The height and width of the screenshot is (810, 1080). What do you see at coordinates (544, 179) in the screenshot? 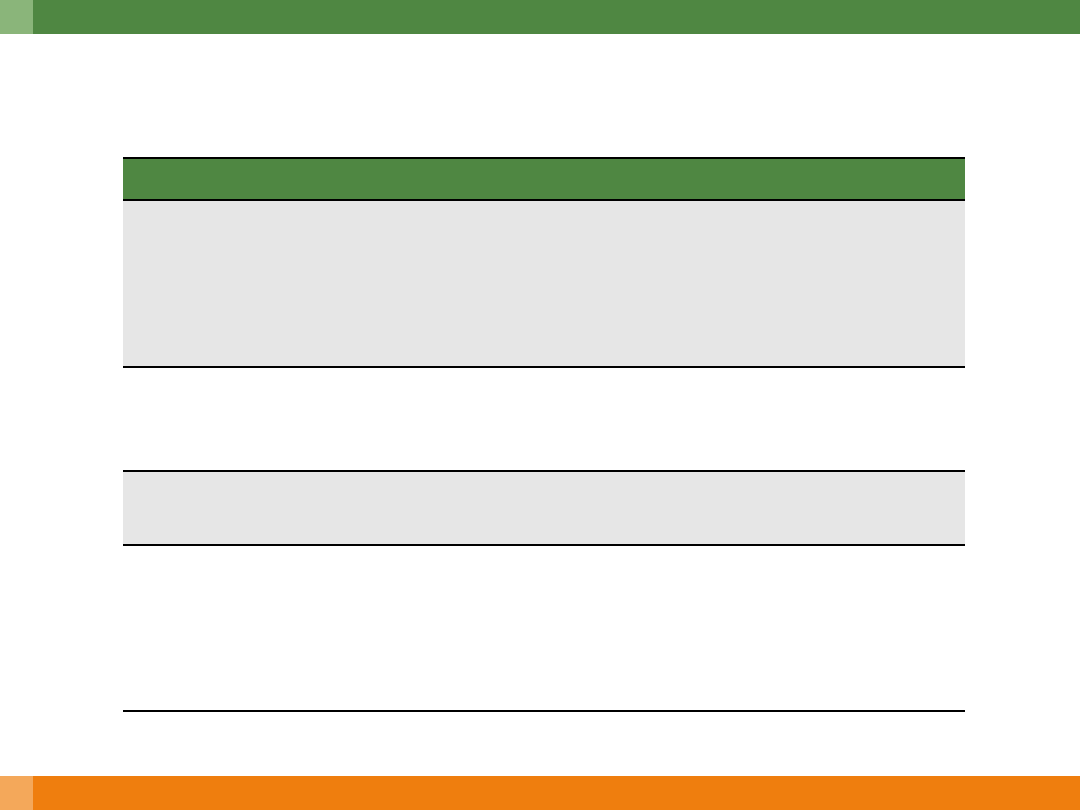
I see `table-header` at bounding box center [544, 179].